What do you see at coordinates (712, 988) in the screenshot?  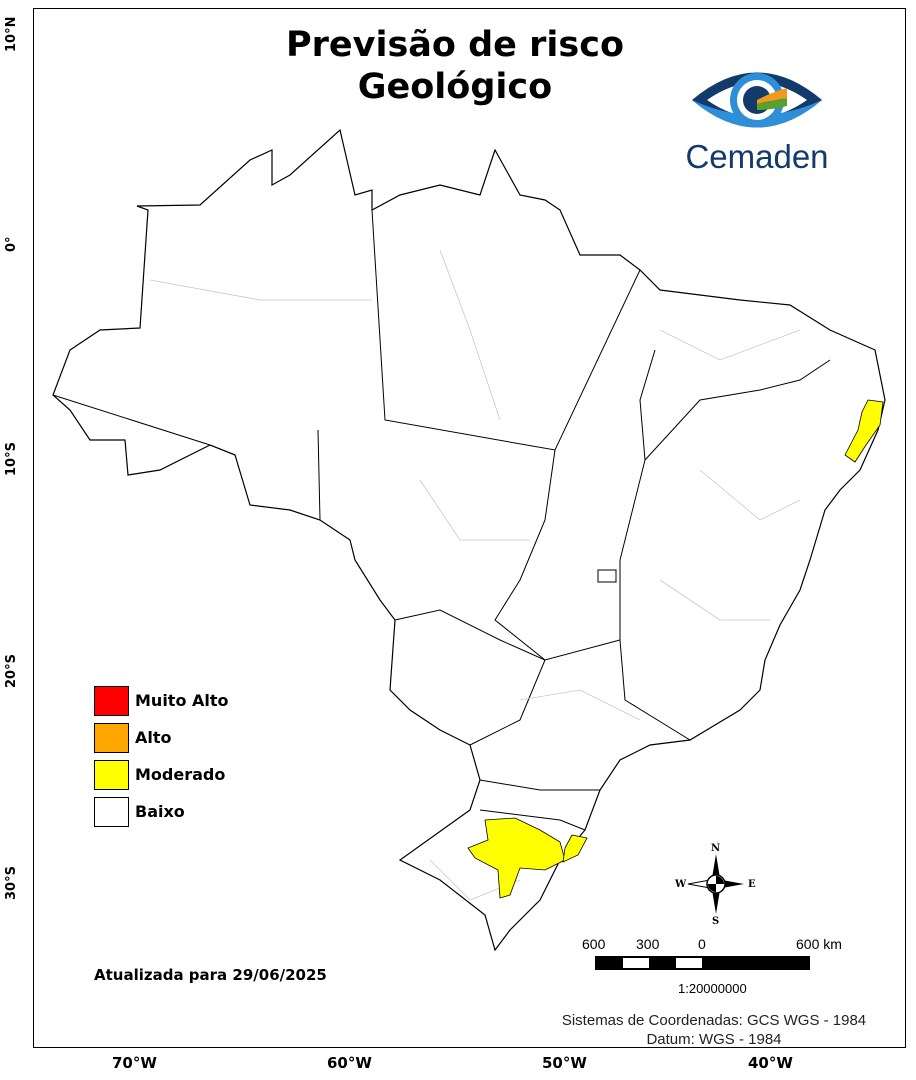 I see `scale-ratio: 1:20000000` at bounding box center [712, 988].